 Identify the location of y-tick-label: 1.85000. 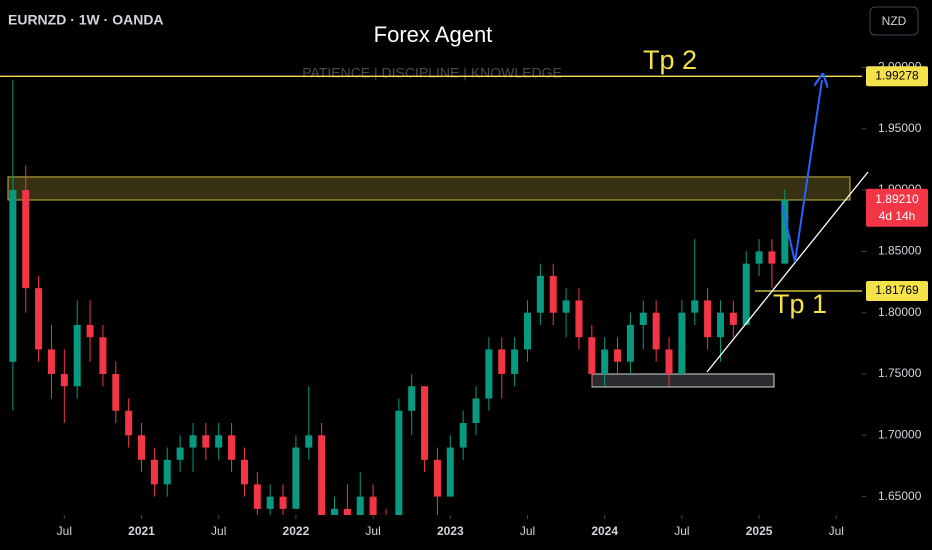
(900, 251).